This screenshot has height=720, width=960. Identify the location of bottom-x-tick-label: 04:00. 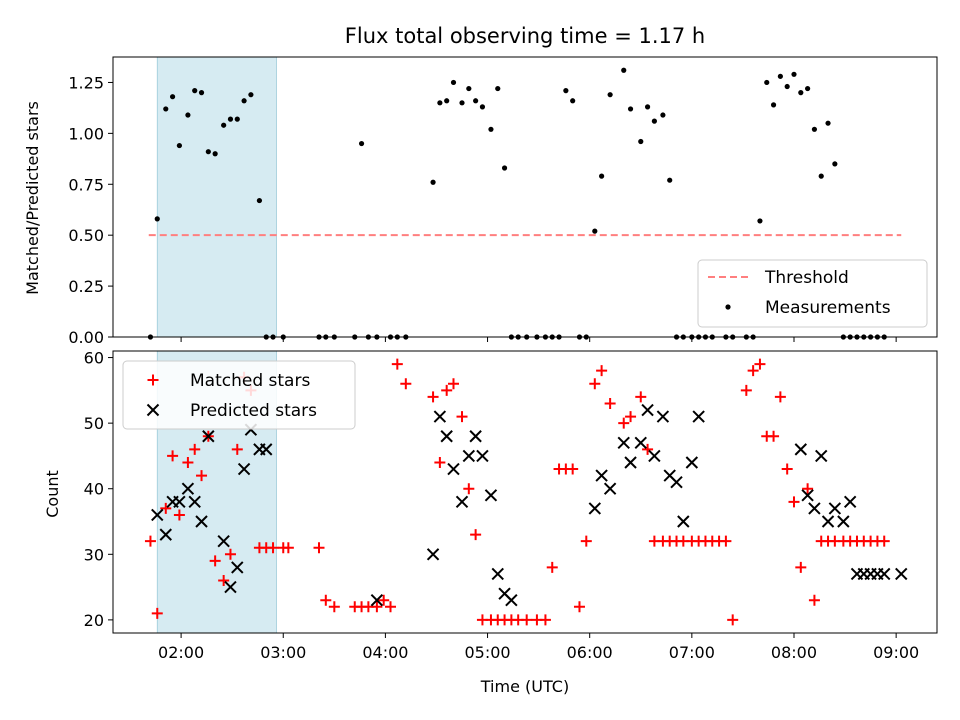
(385, 652).